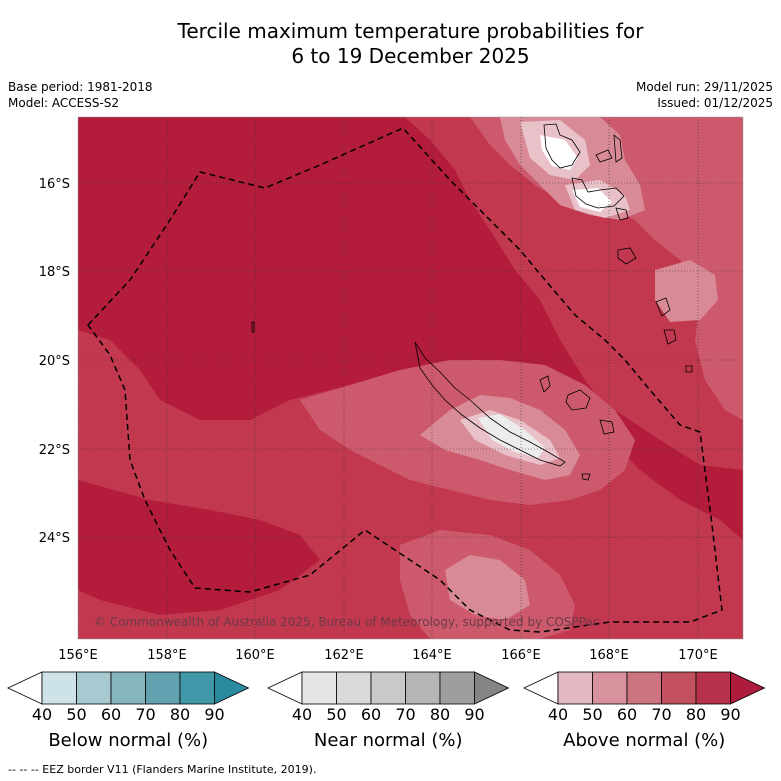 The image size is (781, 781). I want to click on lat-label-16s: 16°S, so click(54, 184).